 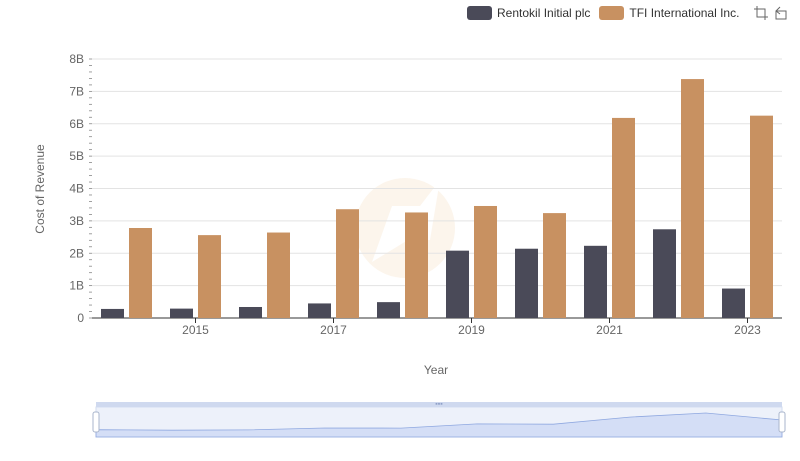 What do you see at coordinates (439, 419) in the screenshot?
I see `data-zoom-slider: ▪▪▪` at bounding box center [439, 419].